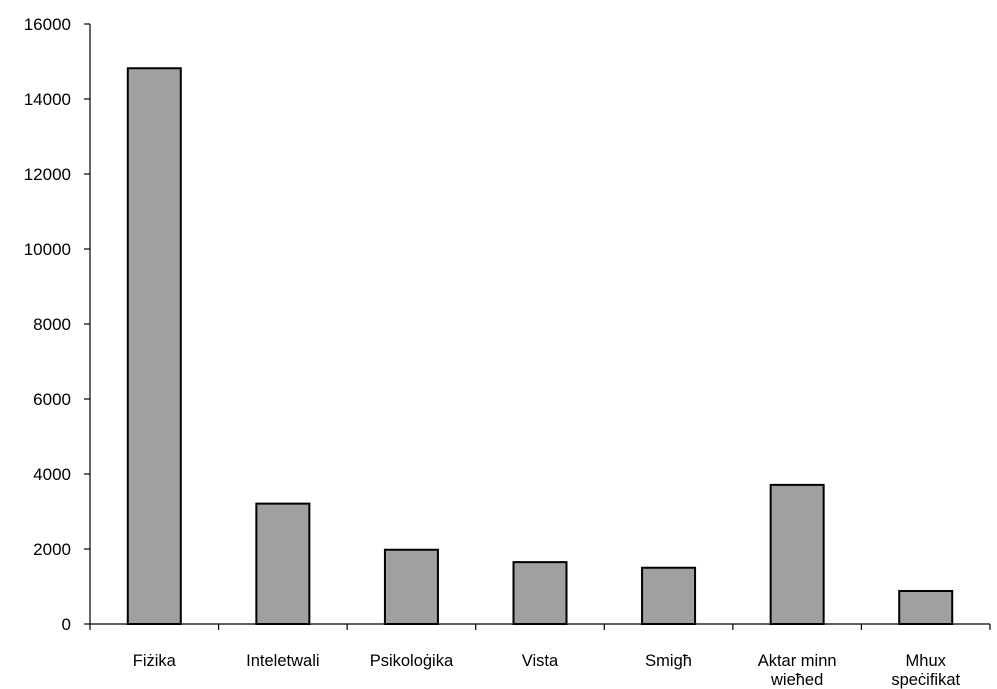 The image size is (997, 689). I want to click on category-label-line: Vista, so click(540, 661).